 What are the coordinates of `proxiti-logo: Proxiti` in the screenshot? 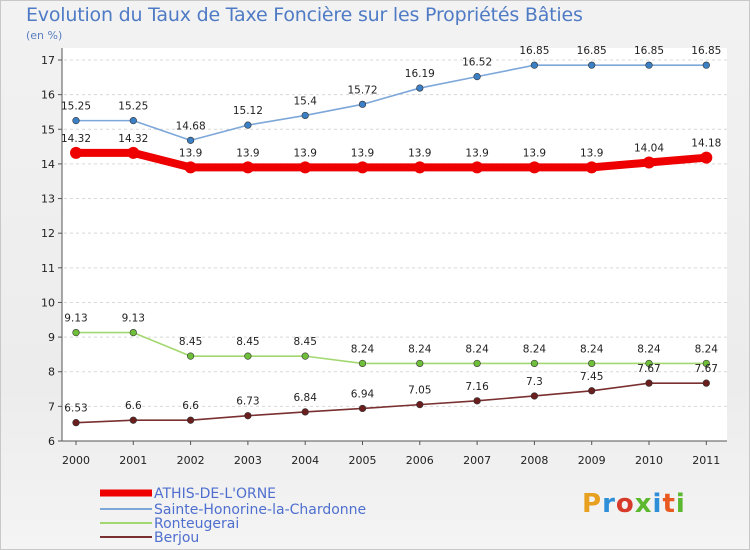 It's located at (634, 504).